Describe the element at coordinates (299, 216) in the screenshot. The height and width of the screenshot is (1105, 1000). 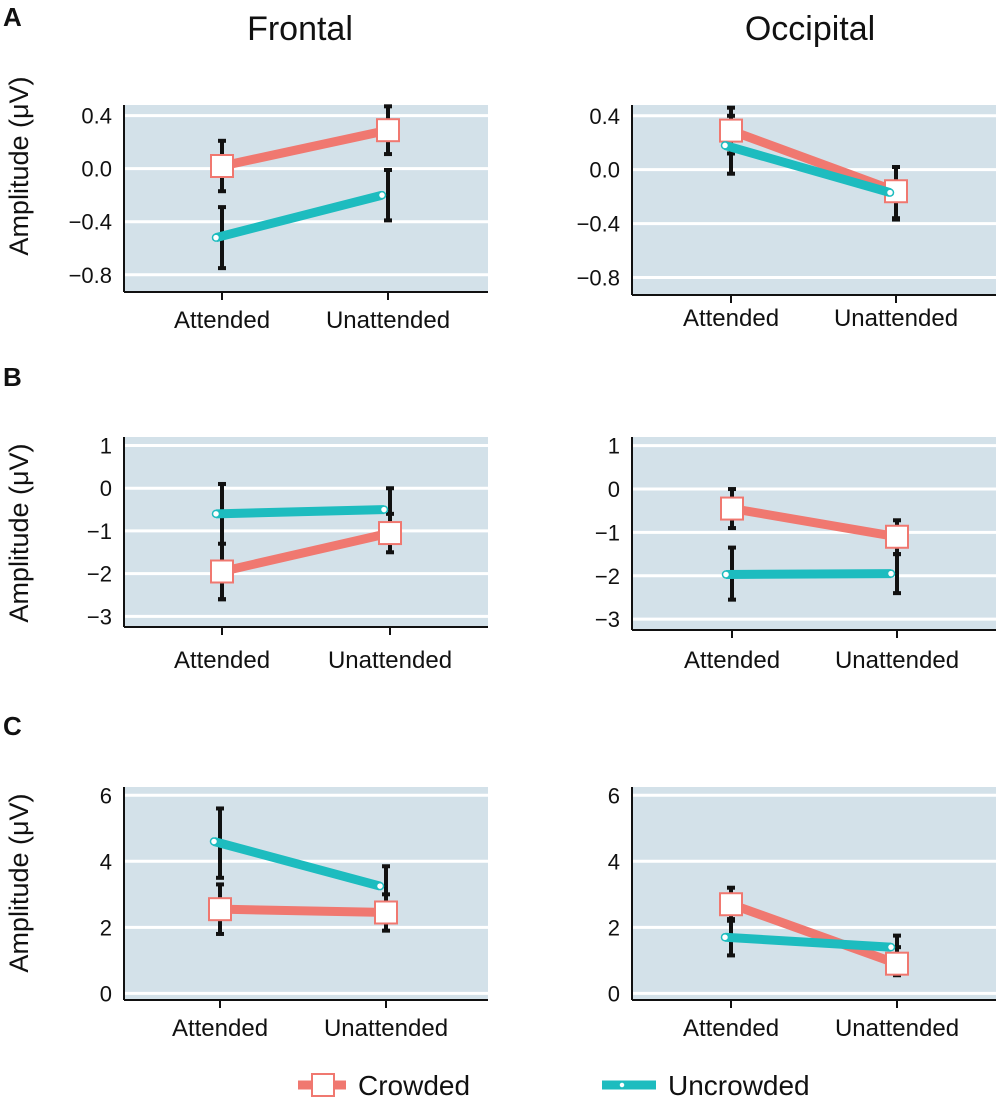
I see `panel-a-frontal-uncrowded-line` at that location.